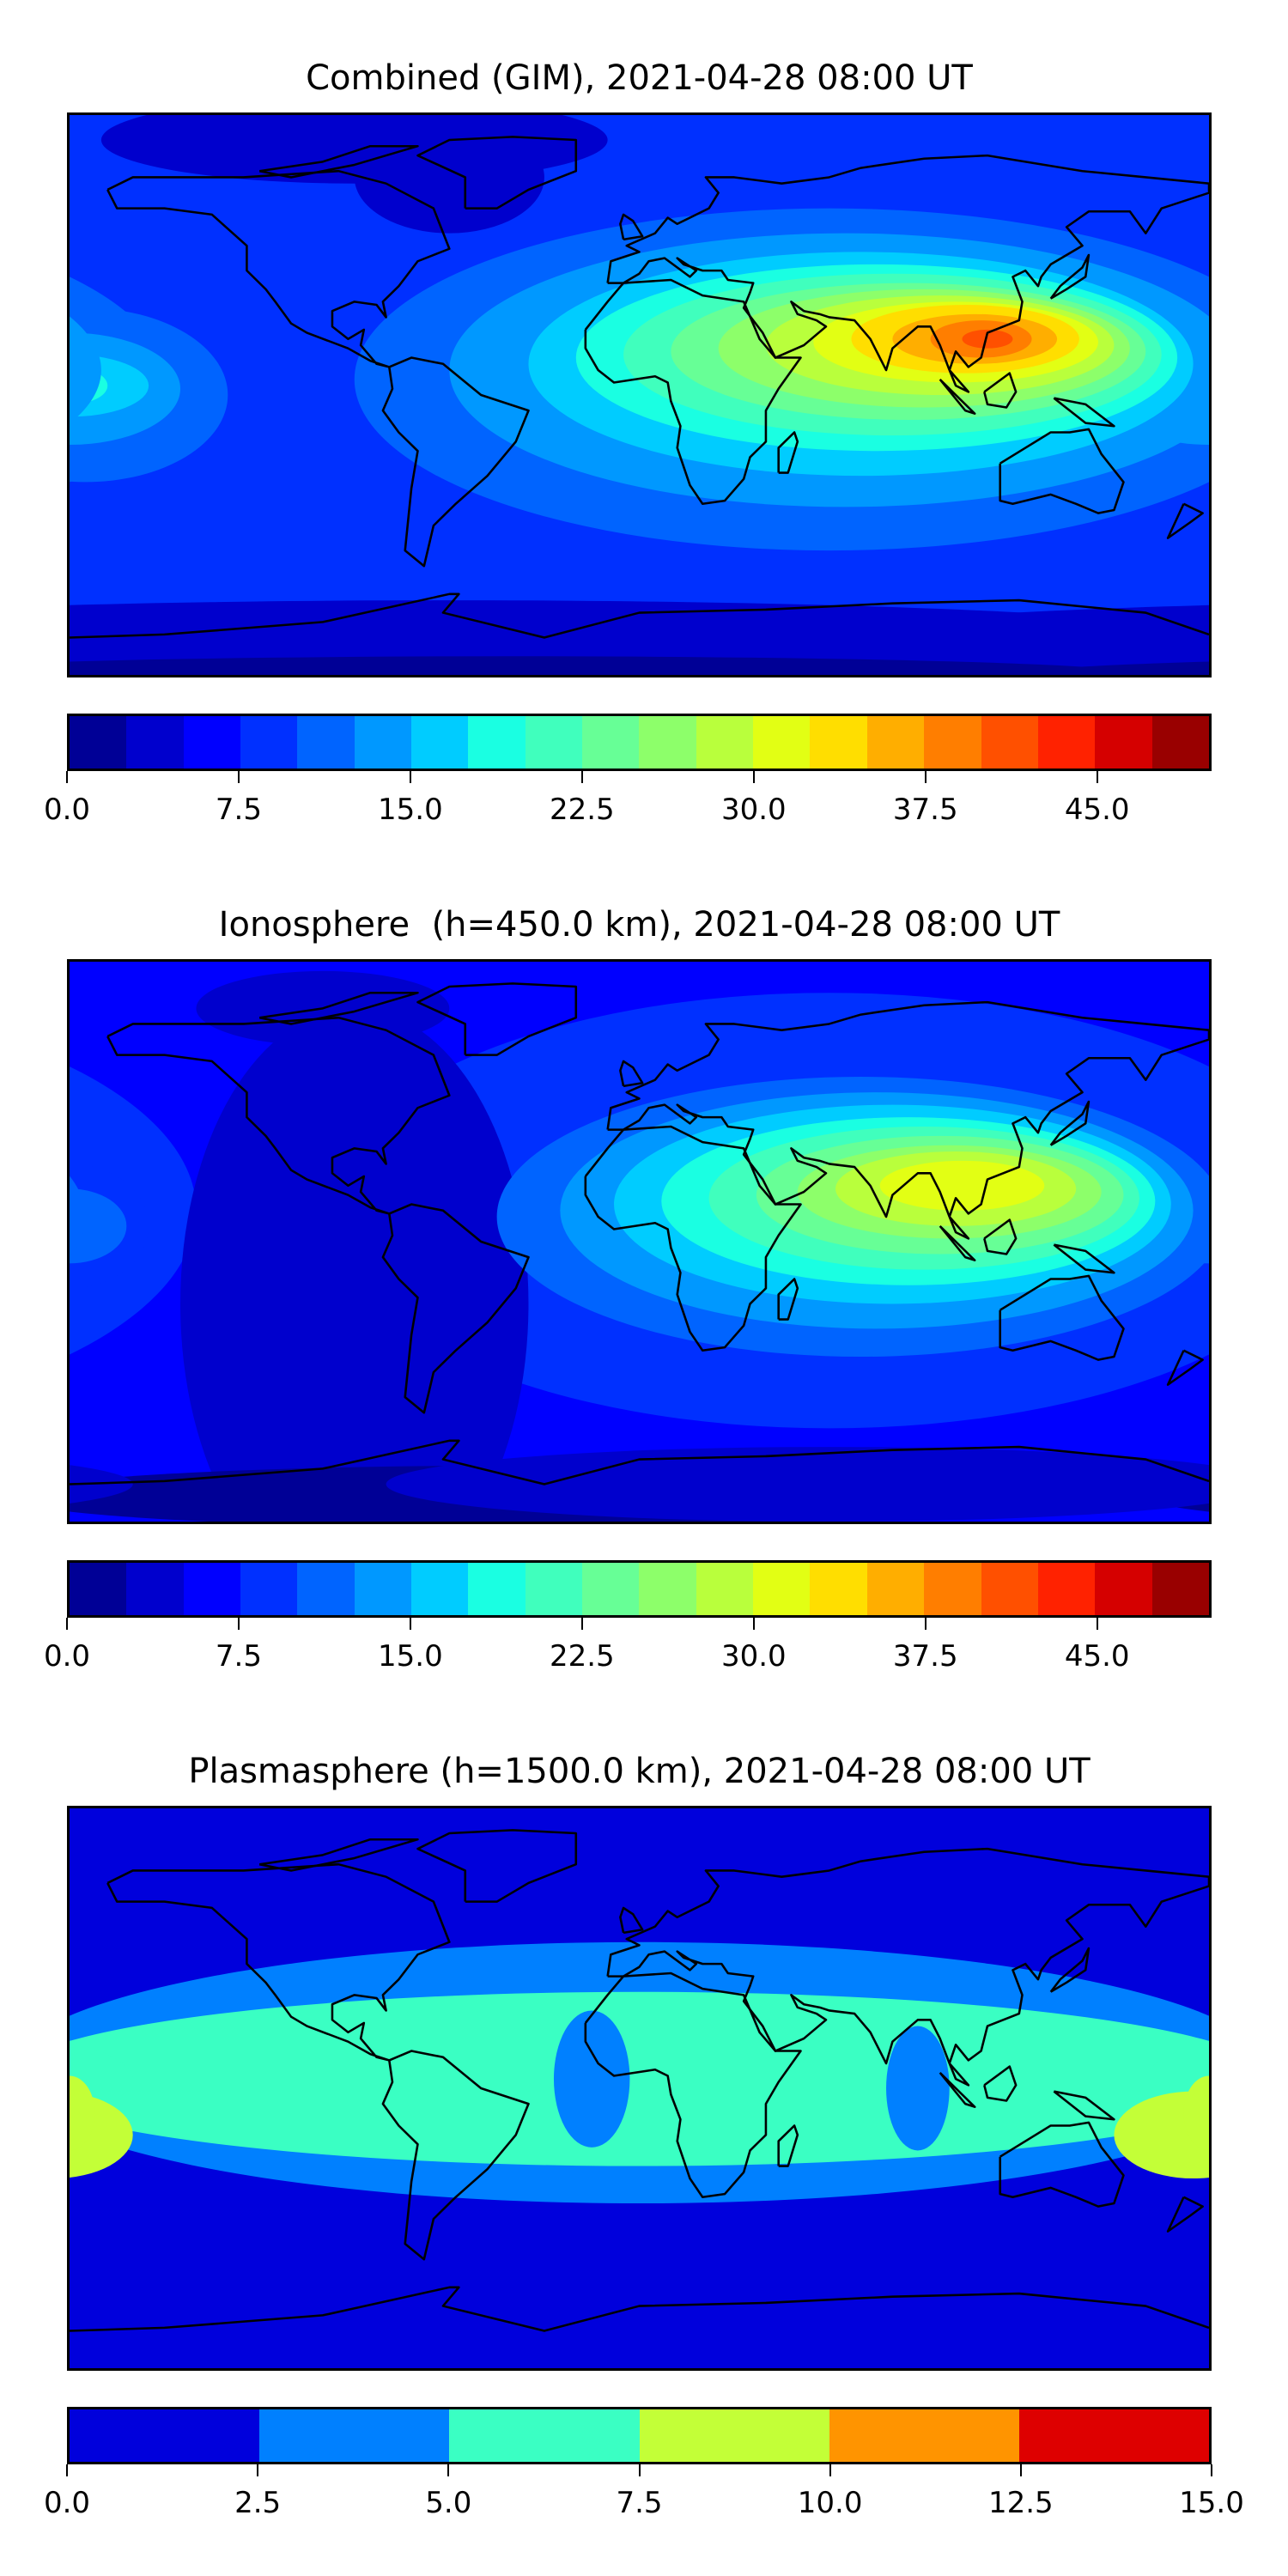  What do you see at coordinates (85, 370) in the screenshot?
I see `contour-level-12.5` at bounding box center [85, 370].